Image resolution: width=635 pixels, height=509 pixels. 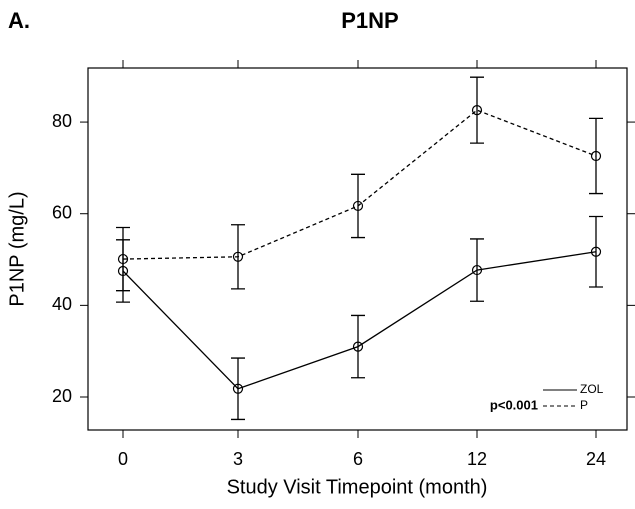 What do you see at coordinates (19, 20) in the screenshot?
I see `panel-label: A.` at bounding box center [19, 20].